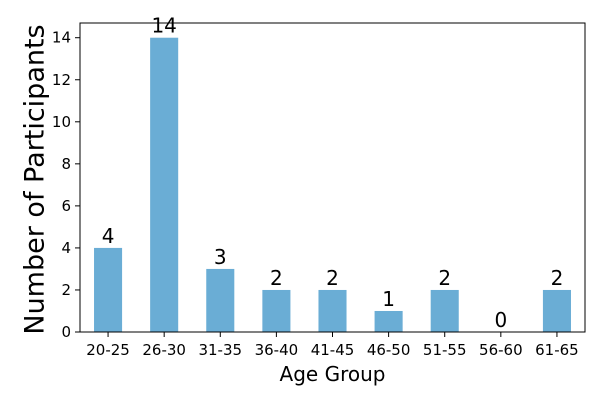 Image resolution: width=600 pixels, height=400 pixels. I want to click on x-tick-label: 20-25, so click(108, 350).